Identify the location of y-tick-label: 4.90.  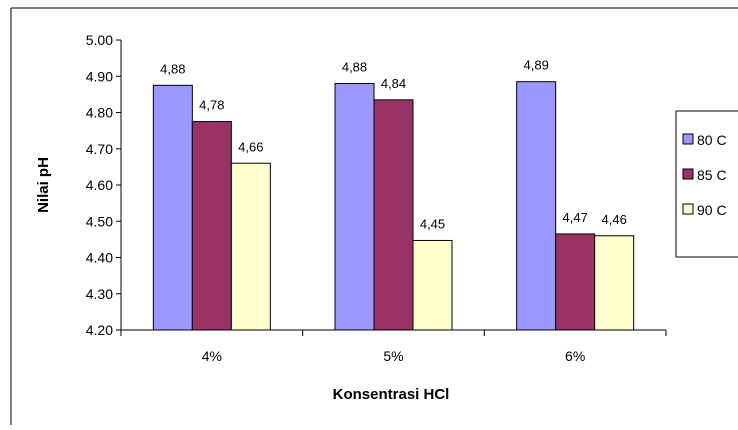
(99, 76).